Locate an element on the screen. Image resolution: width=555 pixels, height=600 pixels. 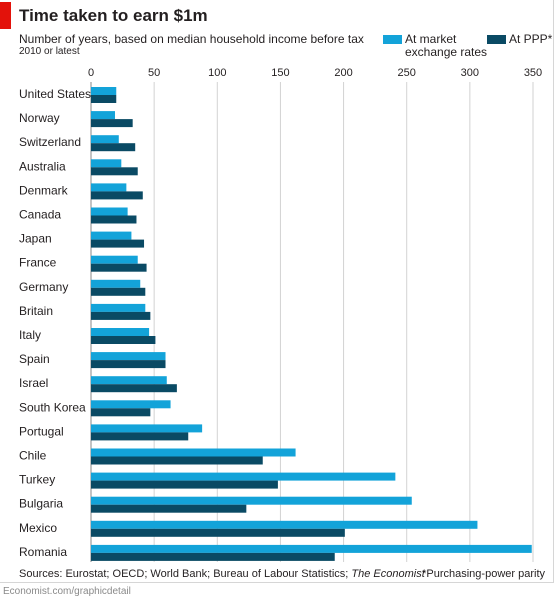
category-label: France is located at coordinates (38, 263).